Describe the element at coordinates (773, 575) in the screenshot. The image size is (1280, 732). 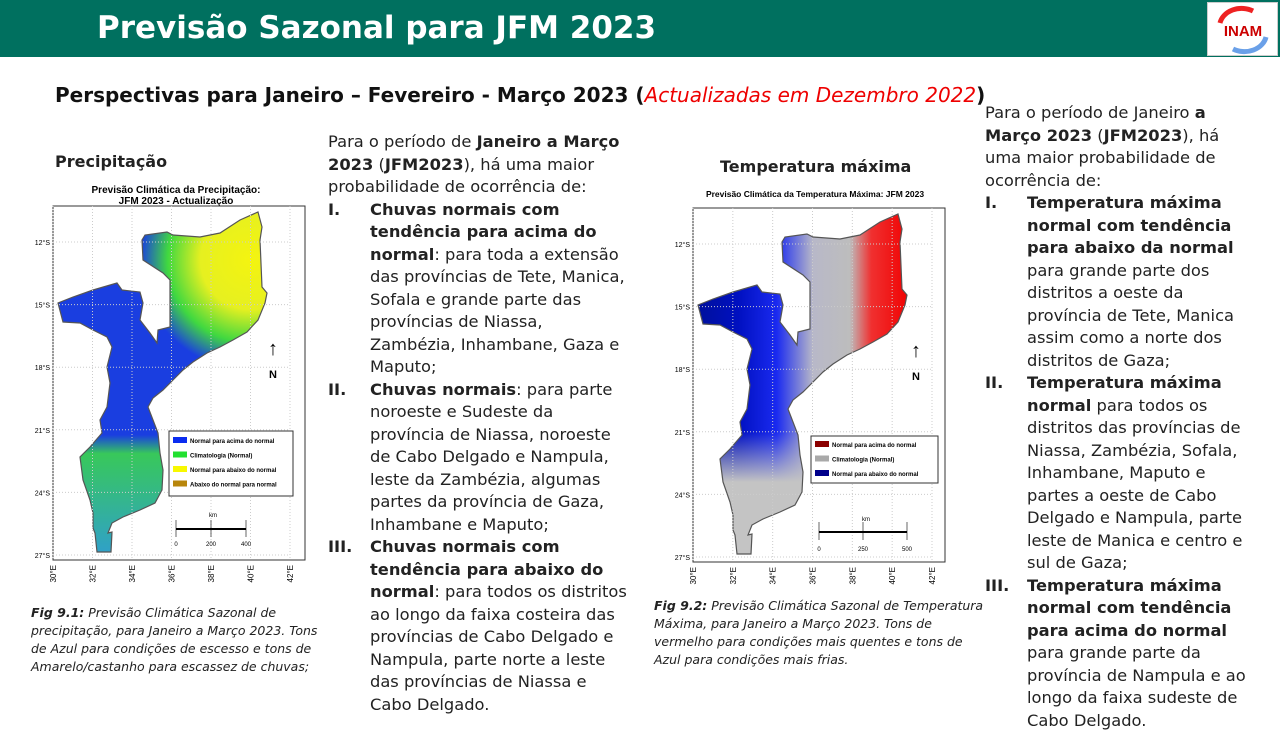
I see `lon-tick: 34°E` at that location.